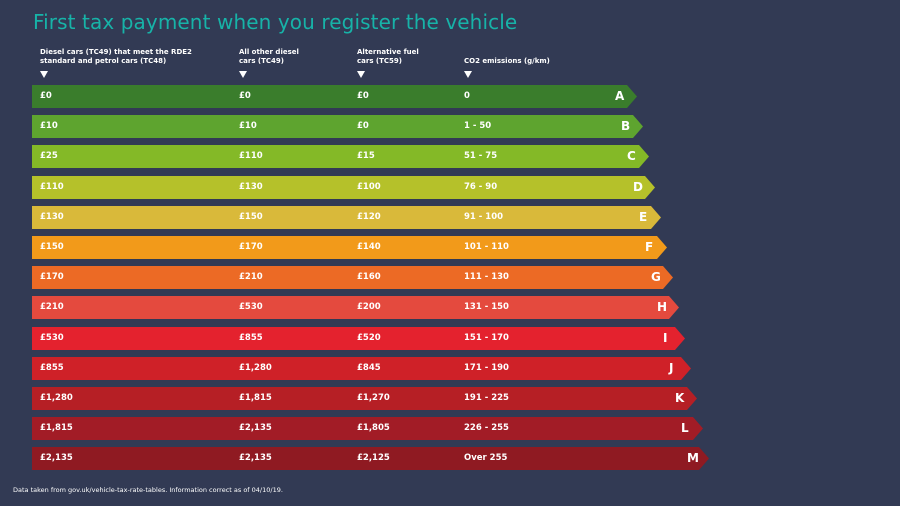  What do you see at coordinates (693, 458) in the screenshot?
I see `band-letter: M` at bounding box center [693, 458].